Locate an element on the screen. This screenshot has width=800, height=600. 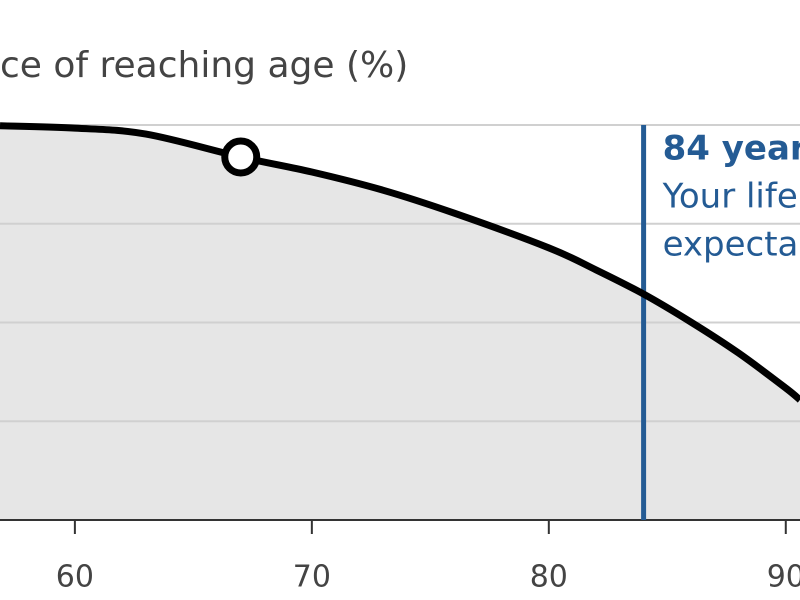
x-tick-label: 70 is located at coordinates (312, 577).